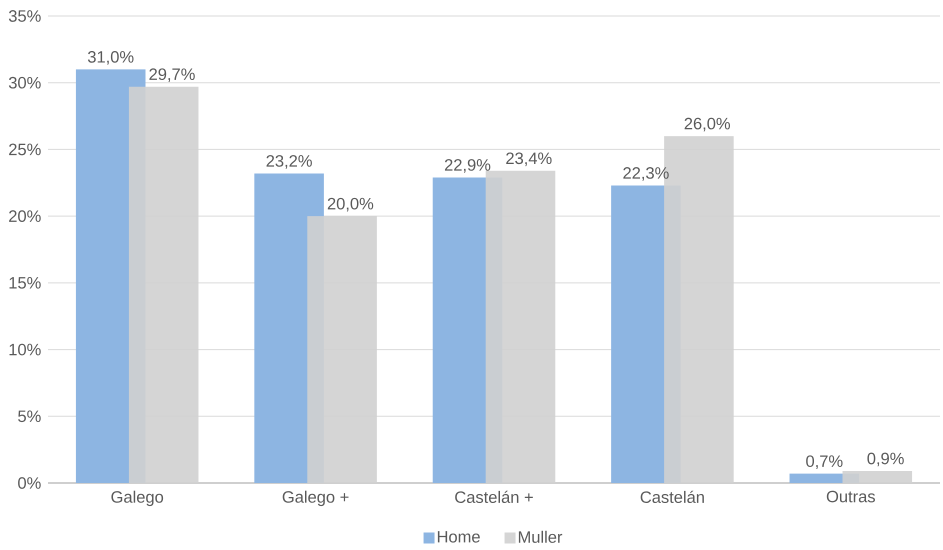  Describe the element at coordinates (646, 174) in the screenshot. I see `data-label: 22,3%` at that location.